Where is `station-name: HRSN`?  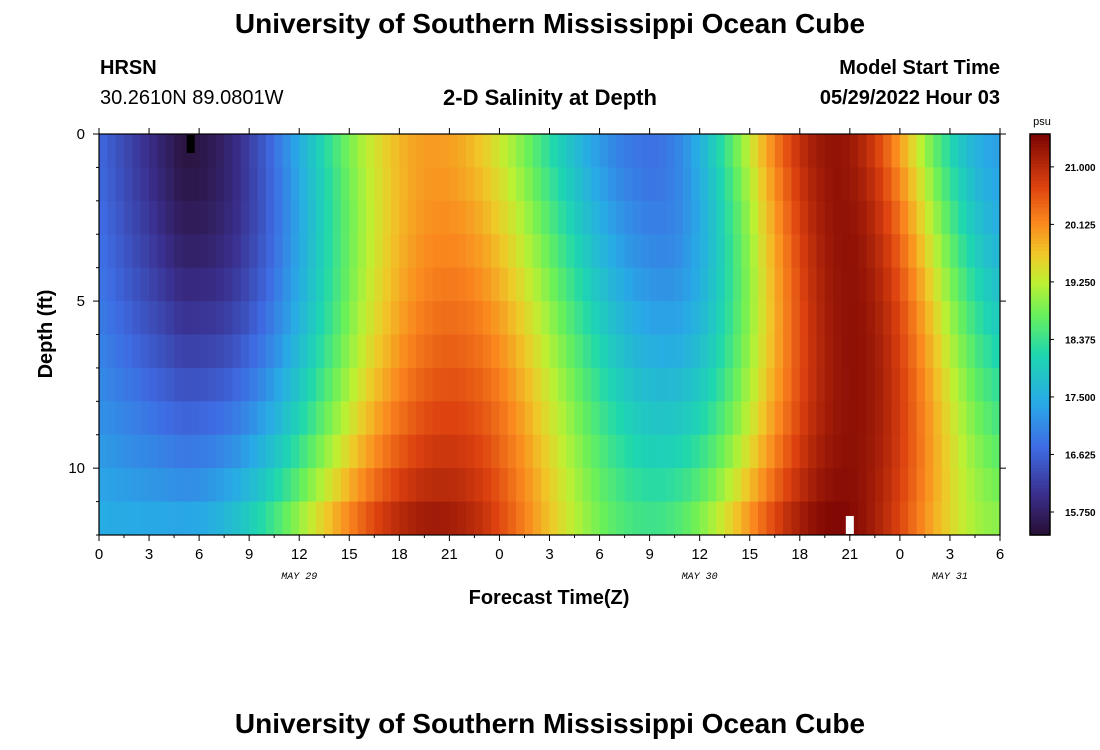 station-name: HRSN is located at coordinates (128, 68).